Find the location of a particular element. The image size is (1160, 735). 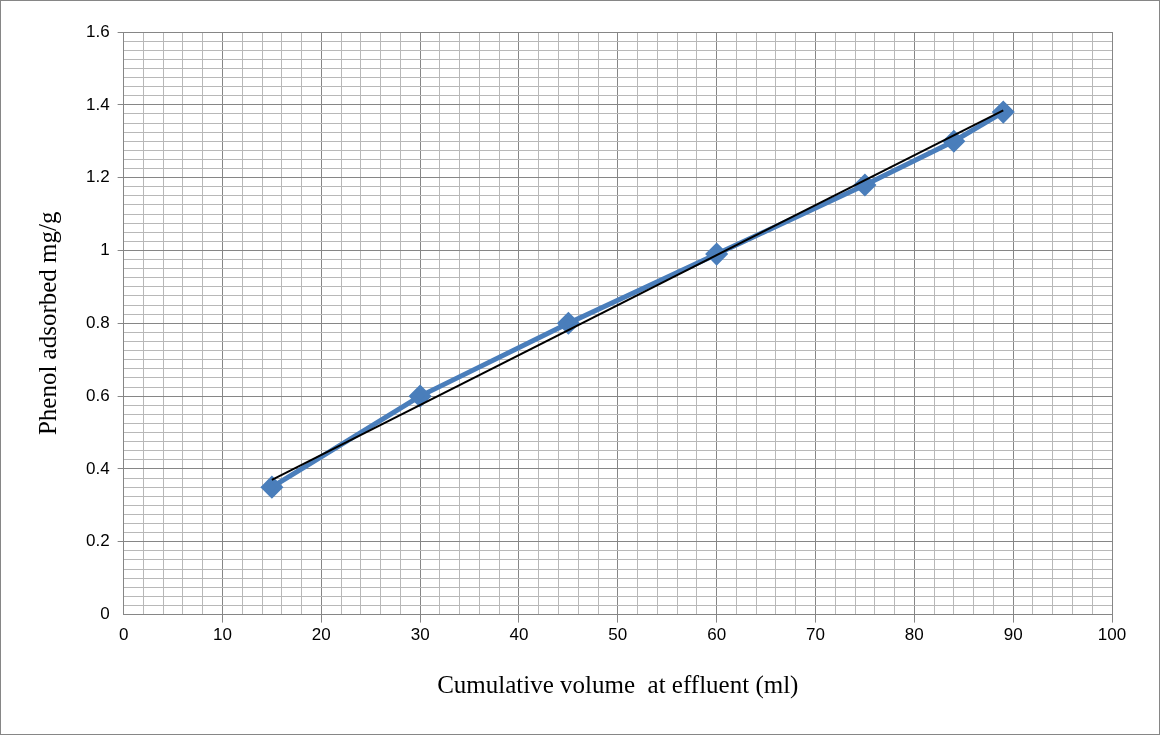

y-tick-label: 1.4 is located at coordinates (97, 104).